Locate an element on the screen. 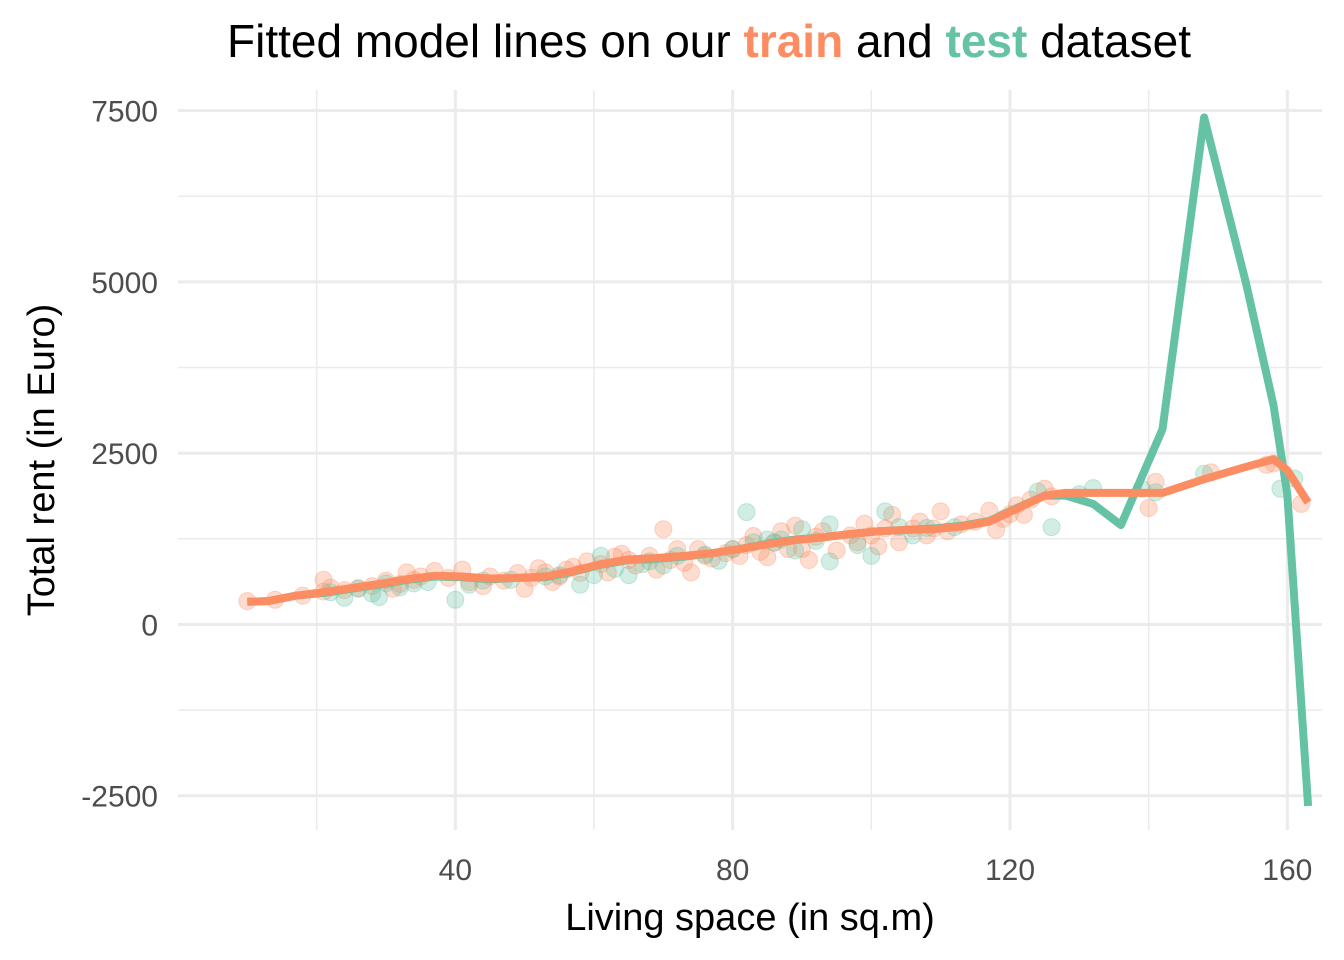 This screenshot has height=960, width=1344. title-test-word: test is located at coordinates (986, 41).